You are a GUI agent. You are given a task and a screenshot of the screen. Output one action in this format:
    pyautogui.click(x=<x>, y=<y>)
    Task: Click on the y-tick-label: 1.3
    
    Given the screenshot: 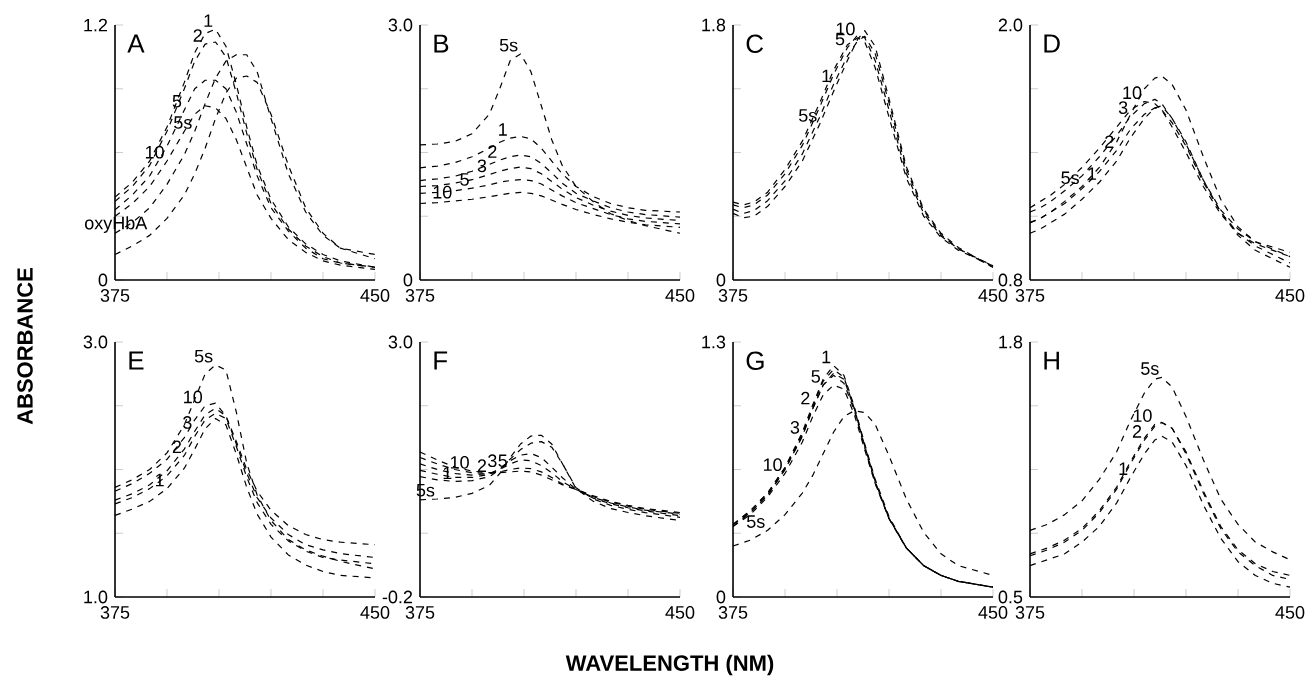 What is the action you would take?
    pyautogui.click(x=714, y=342)
    